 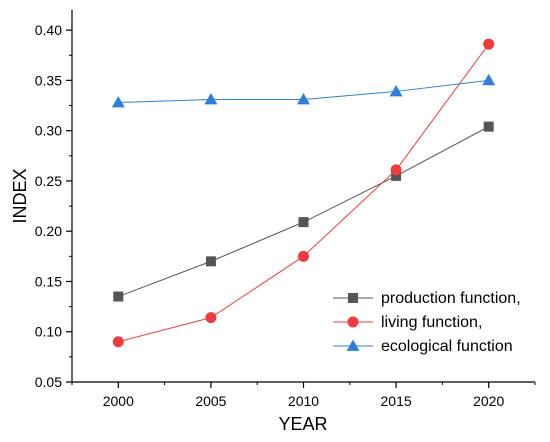 I want to click on legend-label: ecological function, so click(x=447, y=346).